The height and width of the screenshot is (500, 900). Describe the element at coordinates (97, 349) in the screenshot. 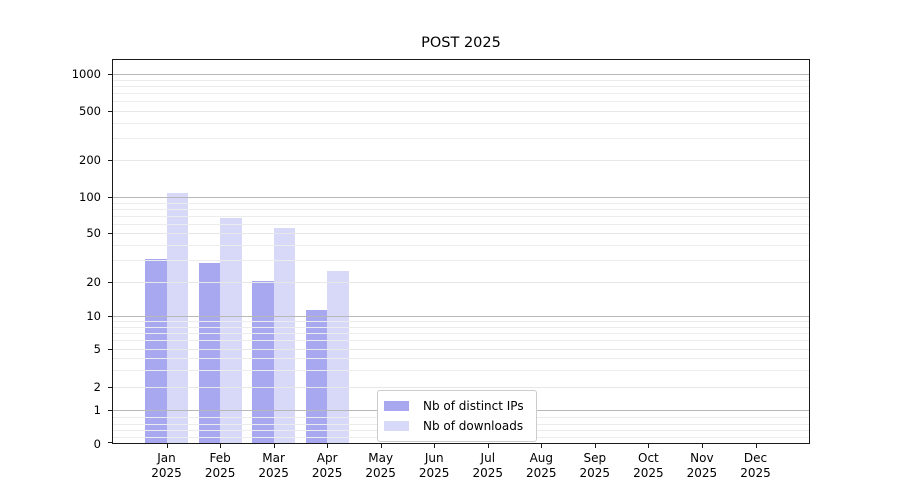

I see `y-tick-label-5: 5` at that location.